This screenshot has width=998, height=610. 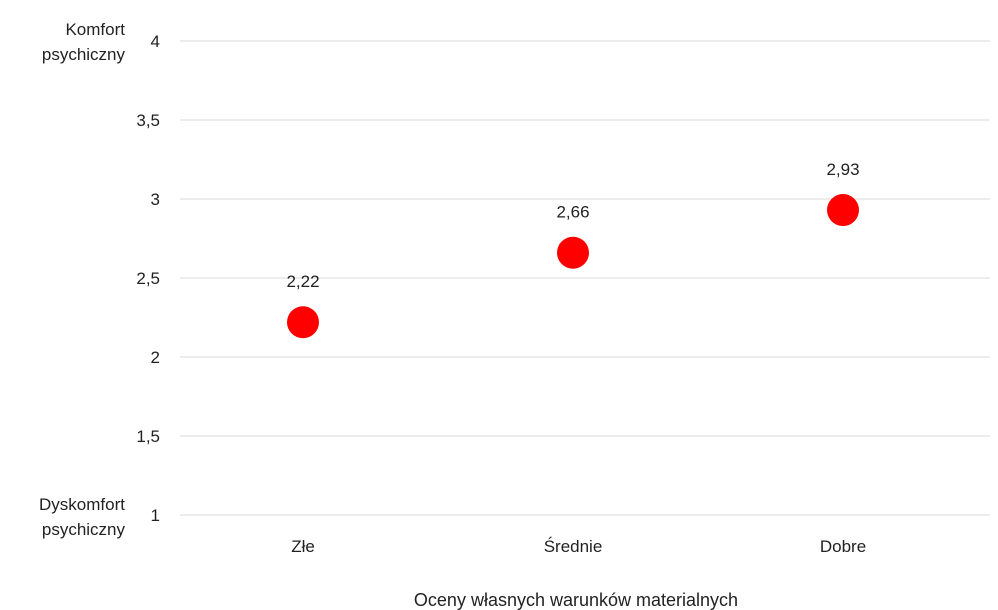 I want to click on y-tick-label: 3,5, so click(x=148, y=120).